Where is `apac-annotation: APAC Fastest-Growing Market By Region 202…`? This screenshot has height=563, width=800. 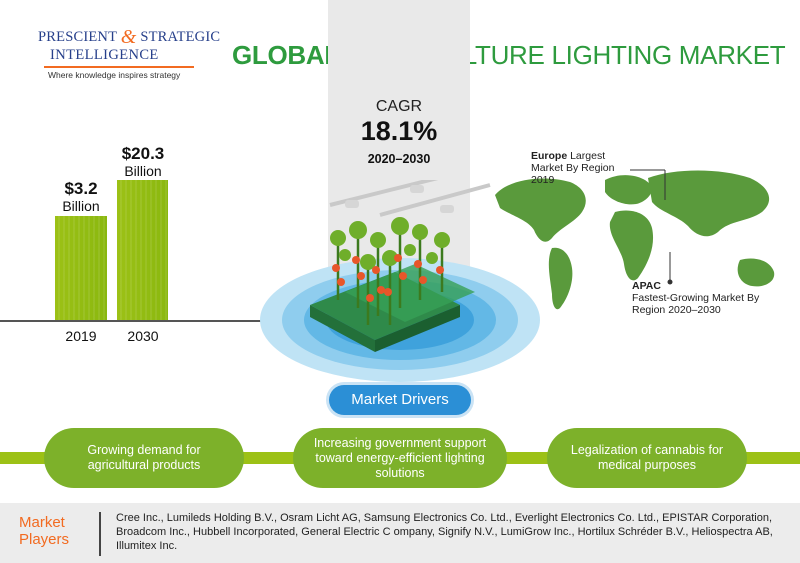 apac-annotation: APAC Fastest-Growing Market By Region 202… is located at coordinates (702, 298).